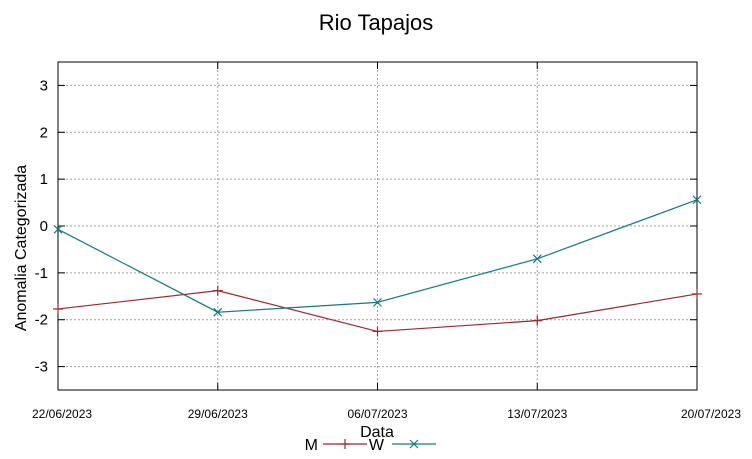  I want to click on y-tick-label: 0, so click(44, 226).